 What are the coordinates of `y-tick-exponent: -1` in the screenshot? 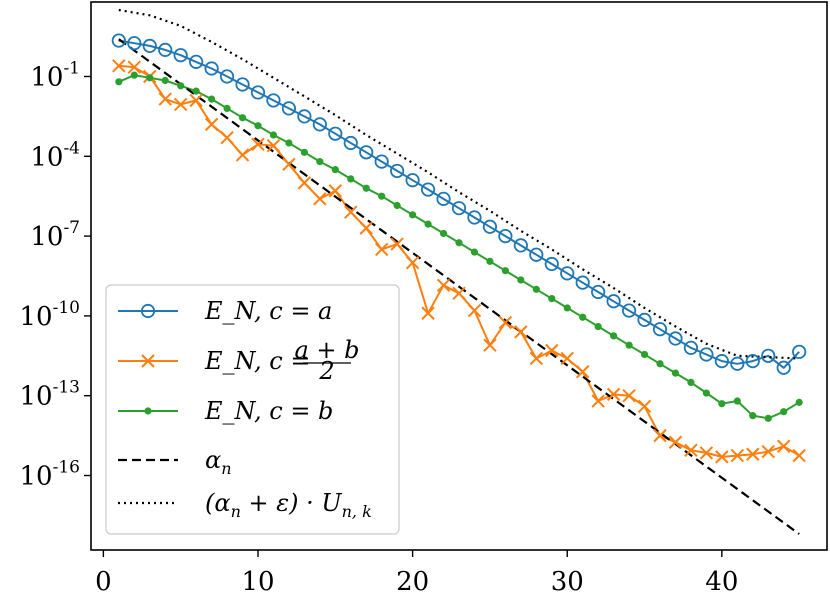 It's located at (71, 68).